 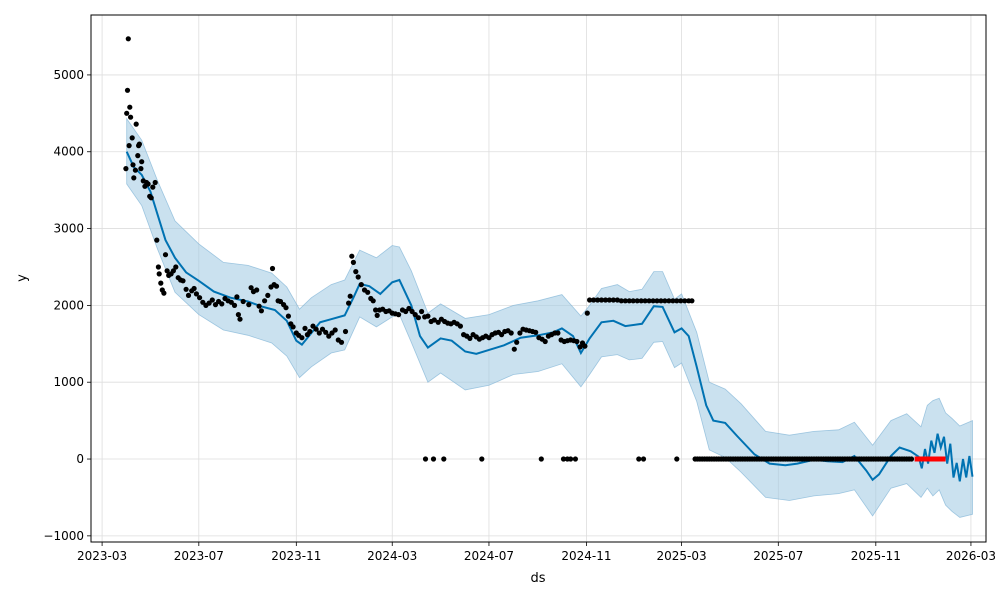 I want to click on x-tick-label: 2023-11, so click(x=296, y=556).